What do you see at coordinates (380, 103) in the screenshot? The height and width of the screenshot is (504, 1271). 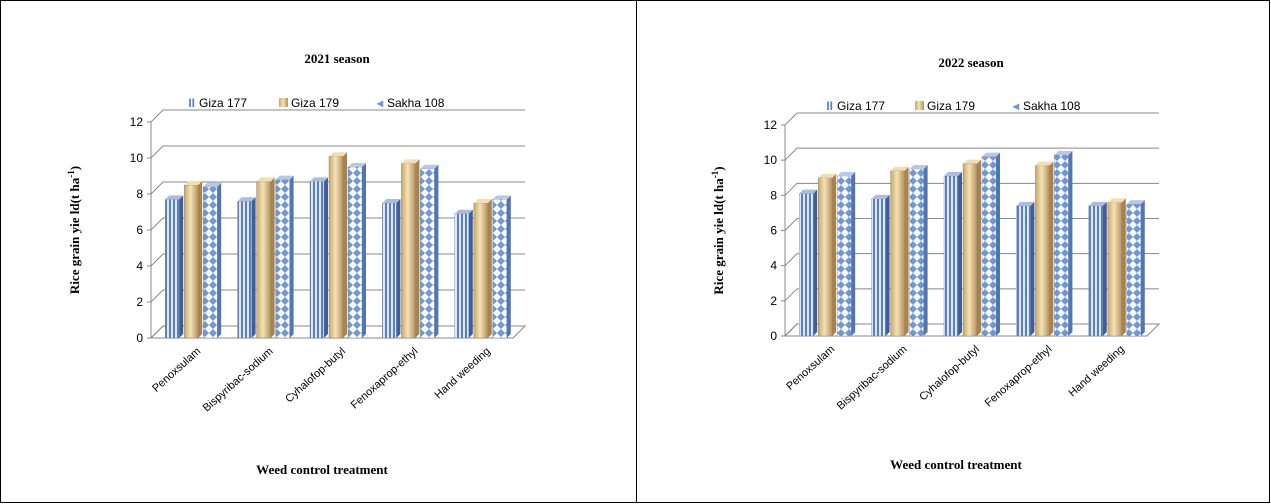 I see `legend-swatch: ◂` at bounding box center [380, 103].